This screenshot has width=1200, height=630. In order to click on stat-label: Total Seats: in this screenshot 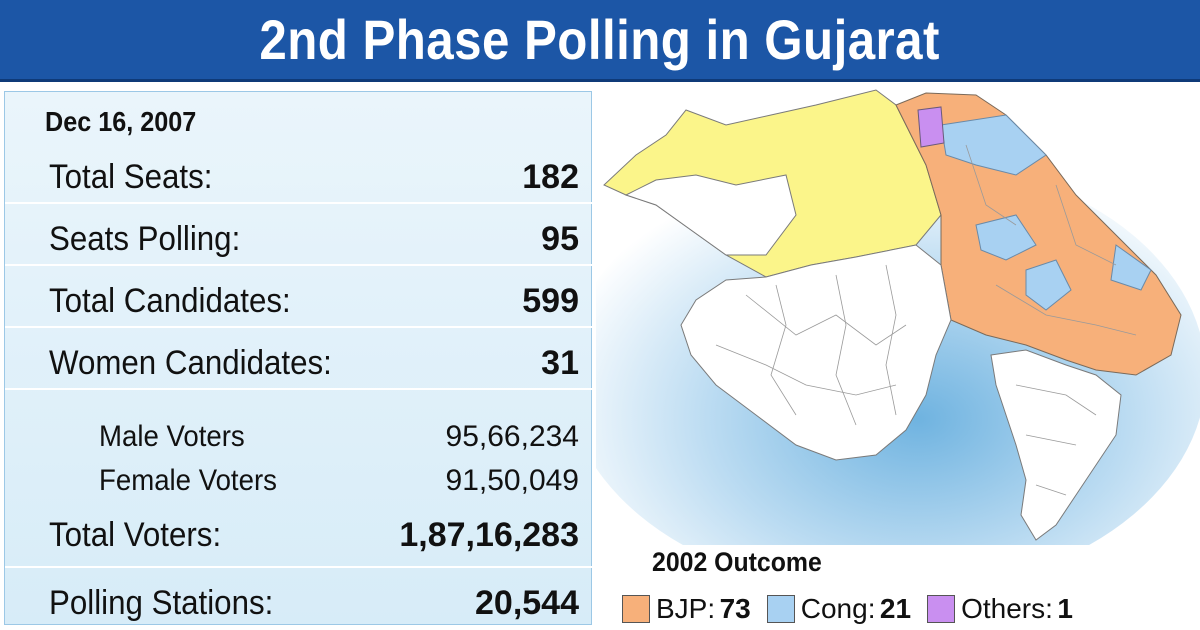, I will do `click(131, 177)`.